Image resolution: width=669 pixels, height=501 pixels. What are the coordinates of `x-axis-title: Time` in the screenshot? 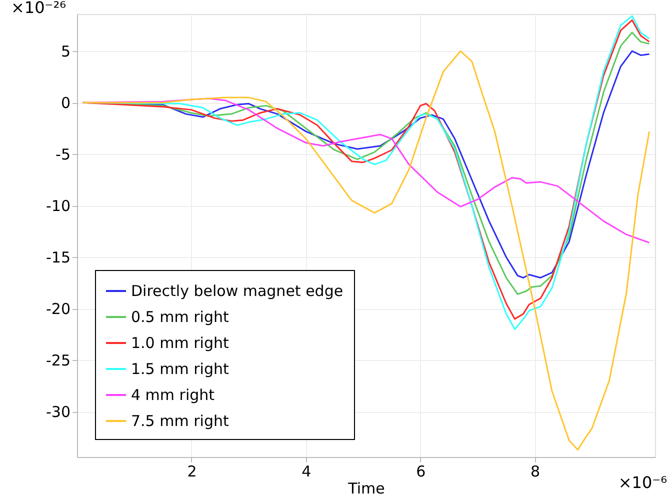 It's located at (366, 489).